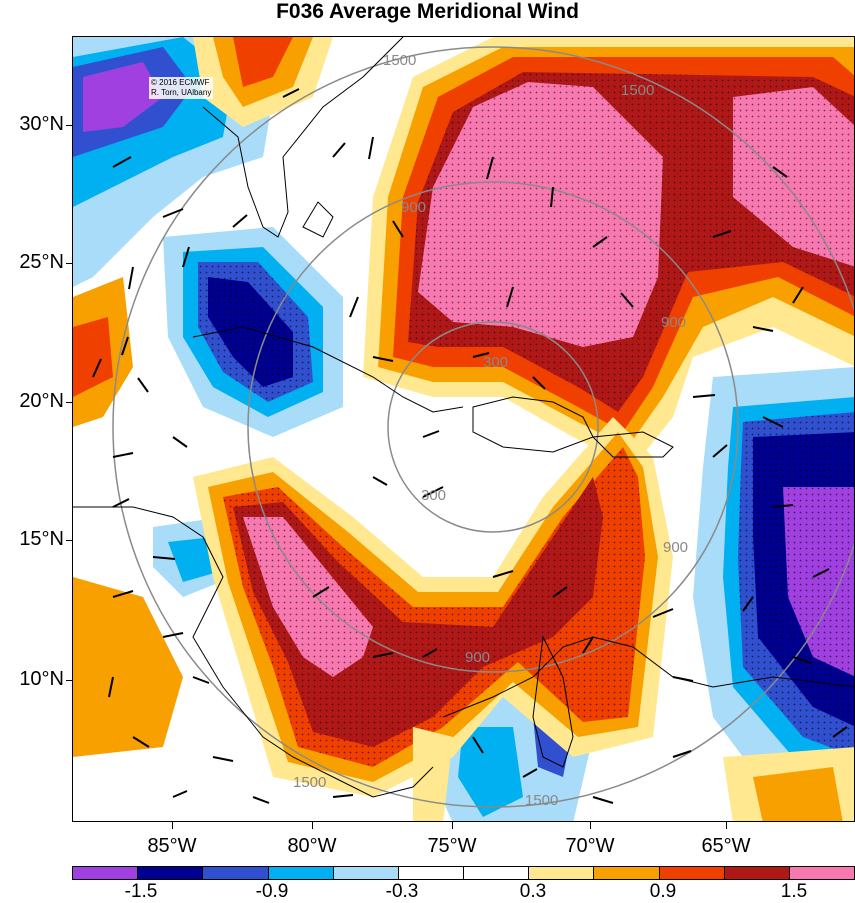 Image resolution: width=855 pixels, height=903 pixels. Describe the element at coordinates (253, 332) in the screenshot. I see `negative-wind-region-cuba` at that location.